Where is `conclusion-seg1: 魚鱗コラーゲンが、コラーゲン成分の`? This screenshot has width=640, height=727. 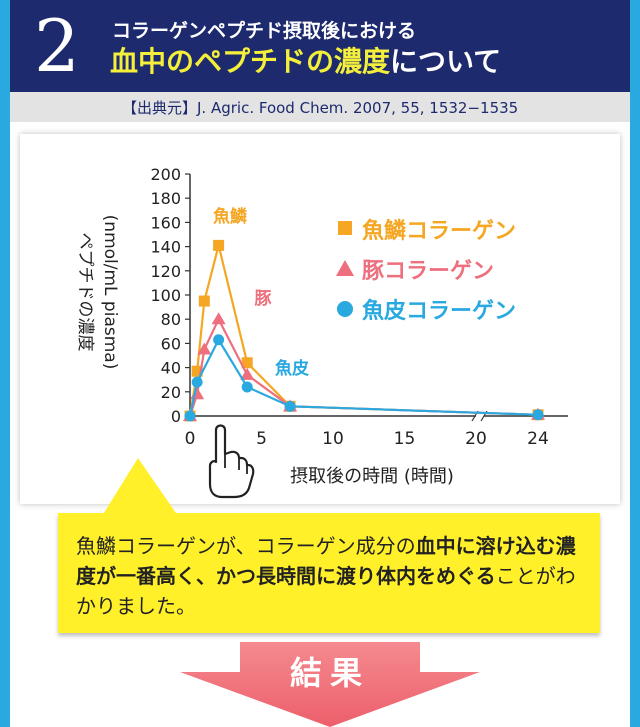
conclusion-seg1: 魚鱗コラーゲンが、コラーゲン成分の is located at coordinates (246, 546).